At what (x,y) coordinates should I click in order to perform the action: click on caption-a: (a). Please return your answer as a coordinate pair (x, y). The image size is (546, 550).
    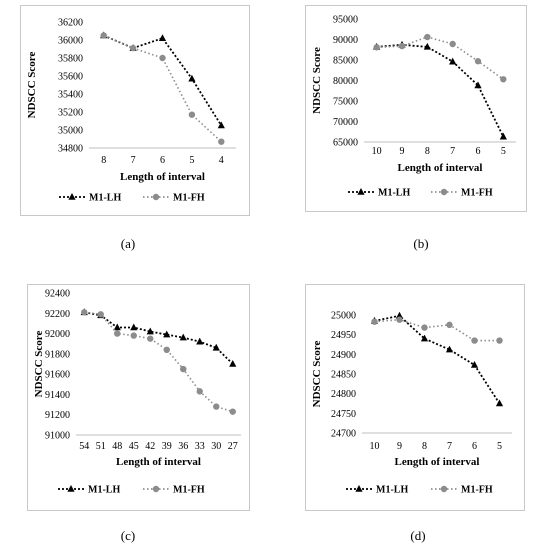
    Looking at the image, I should click on (128, 243).